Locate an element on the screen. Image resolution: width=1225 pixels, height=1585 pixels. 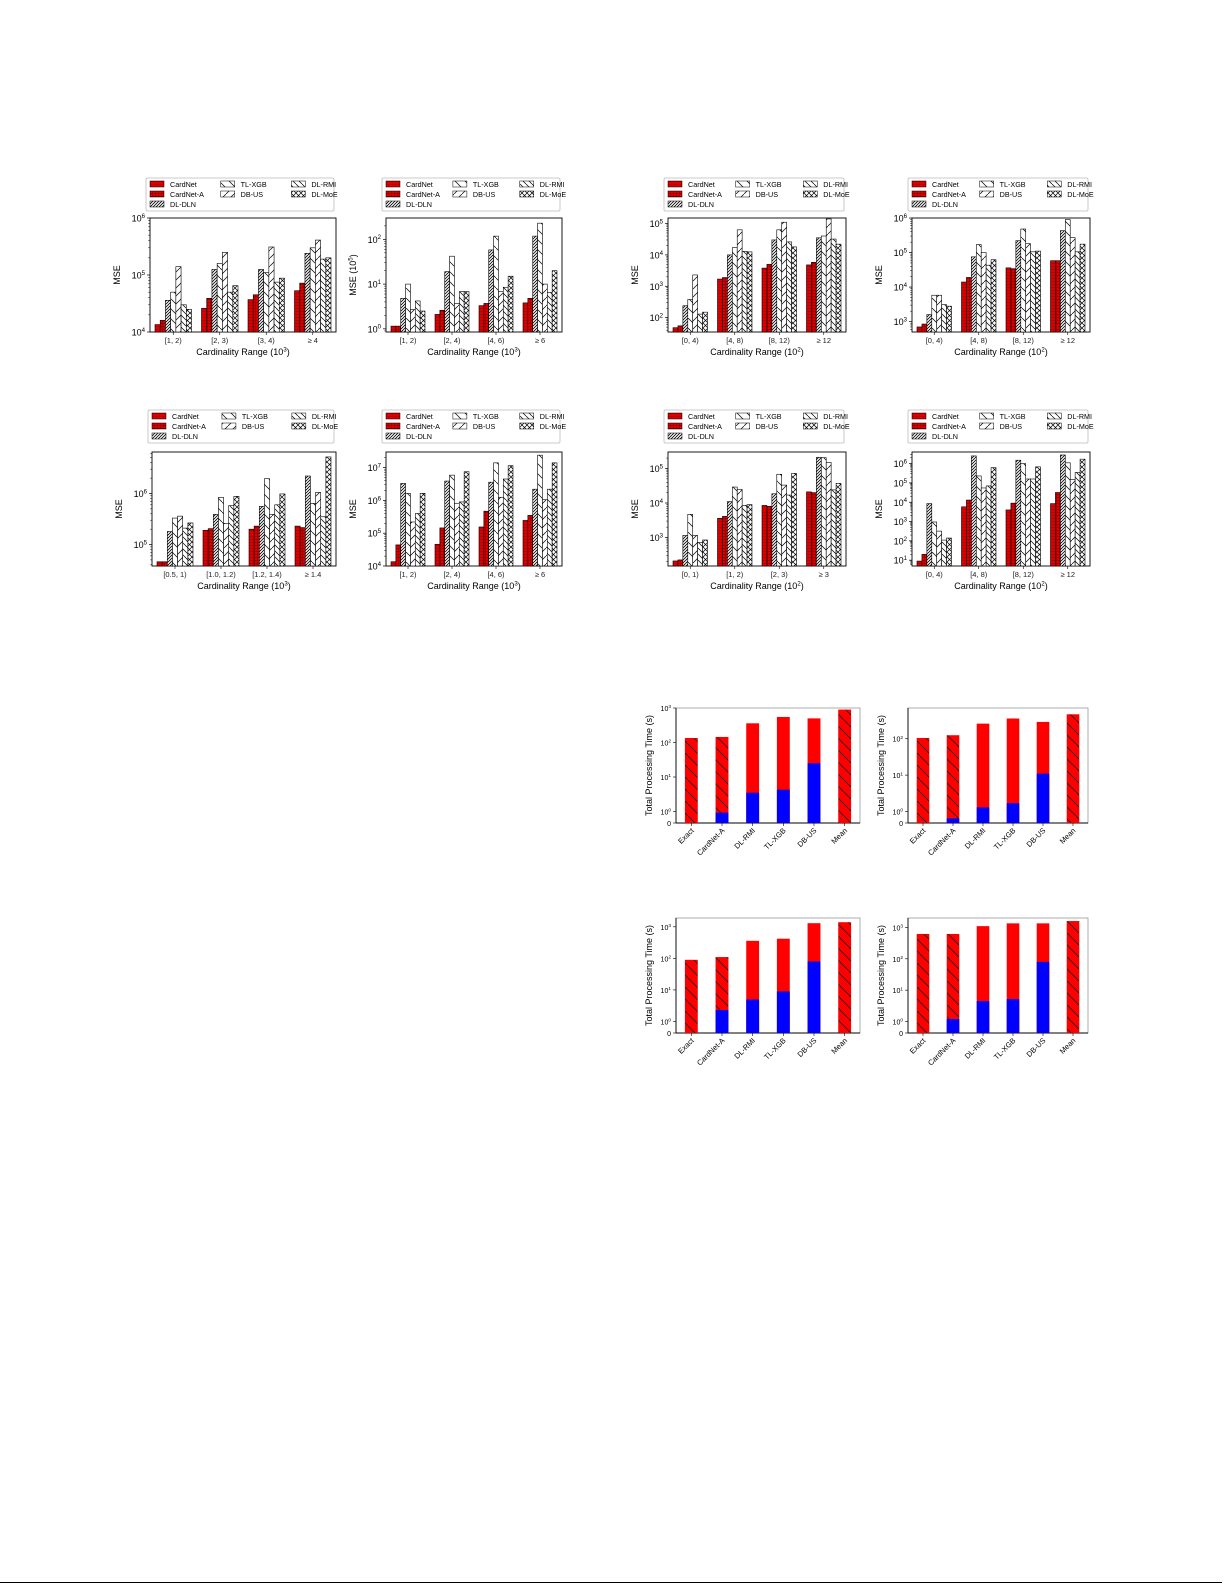
x-tick-label: [1.2, 1.4) is located at coordinates (267, 574).